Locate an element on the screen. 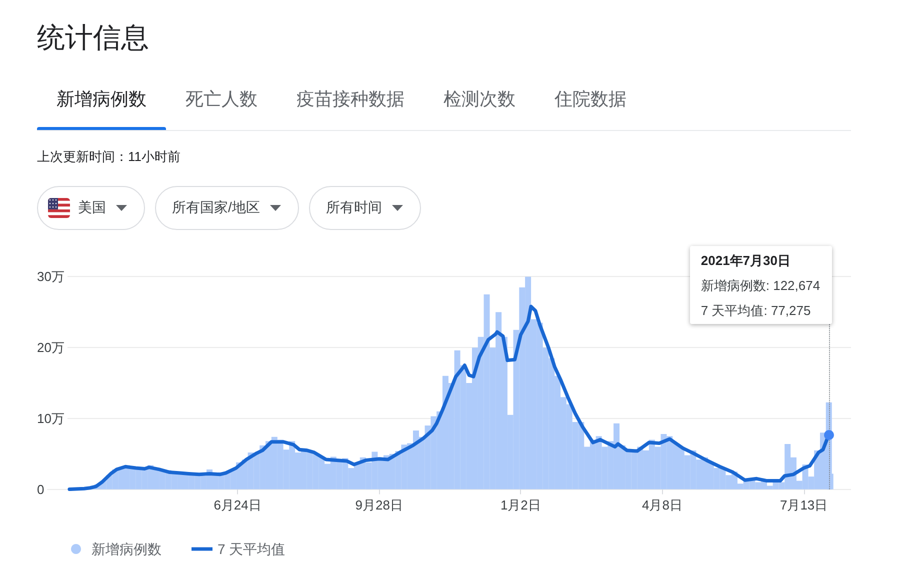 The height and width of the screenshot is (566, 902). tab: 疫苗接种数据 is located at coordinates (350, 103).